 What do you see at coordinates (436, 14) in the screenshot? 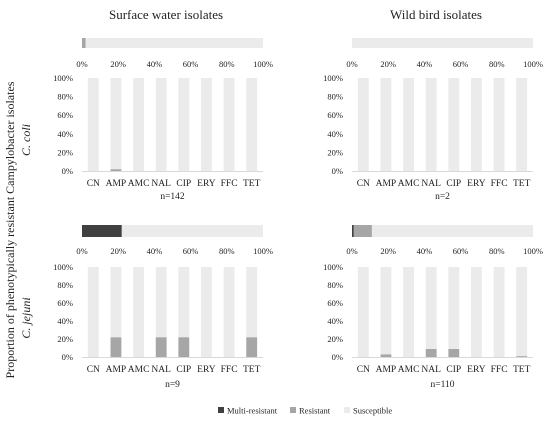
I see `column-title-wild-bird: Wild bird isolates` at bounding box center [436, 14].